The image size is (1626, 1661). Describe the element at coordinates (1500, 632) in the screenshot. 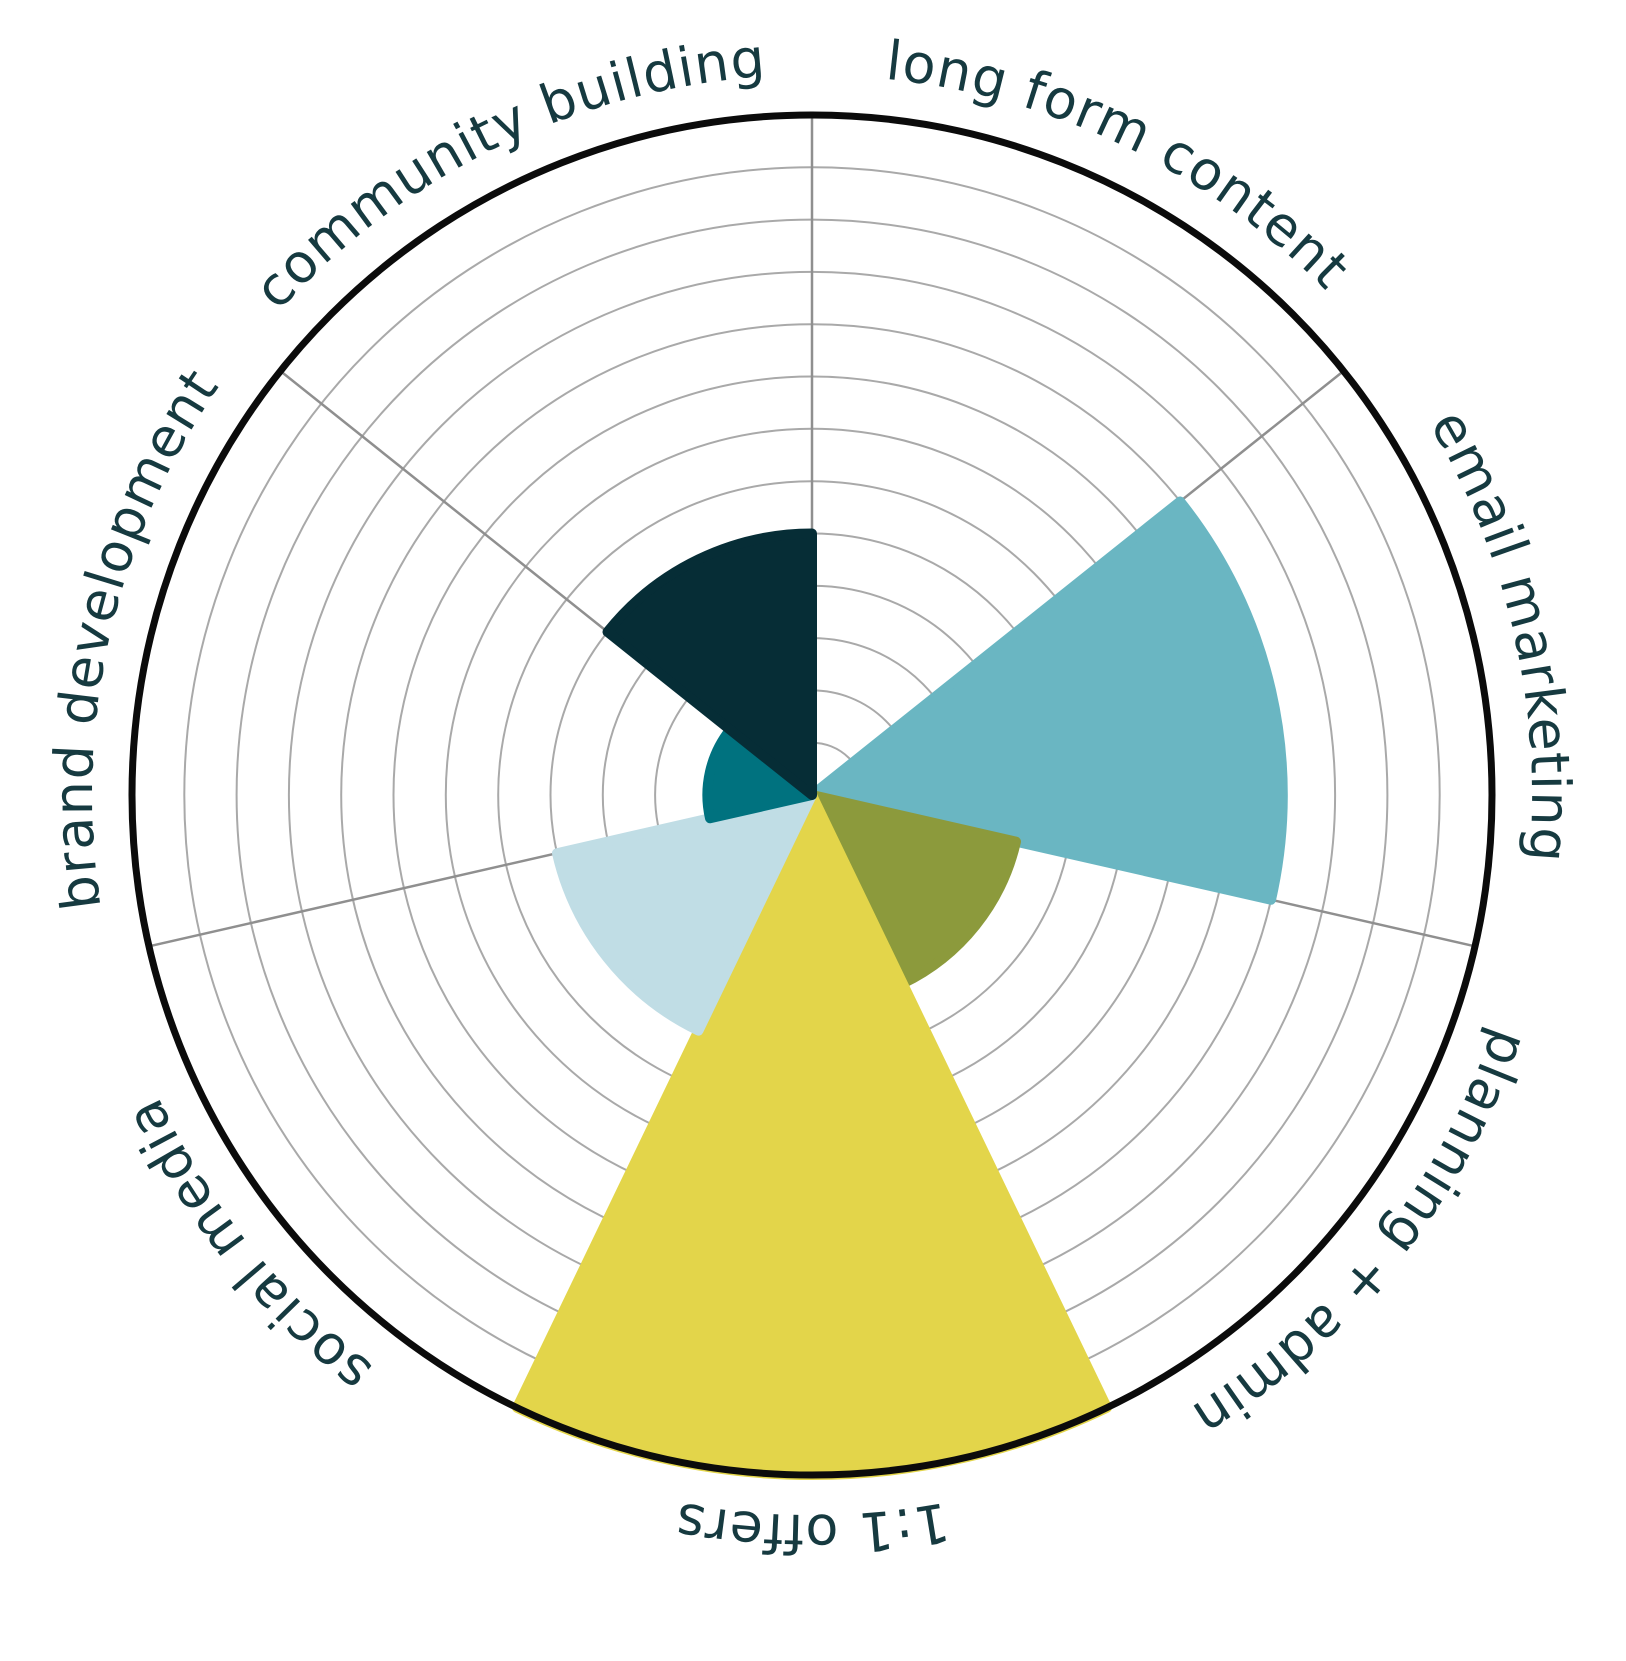

I see `category-label: email marketing` at that location.